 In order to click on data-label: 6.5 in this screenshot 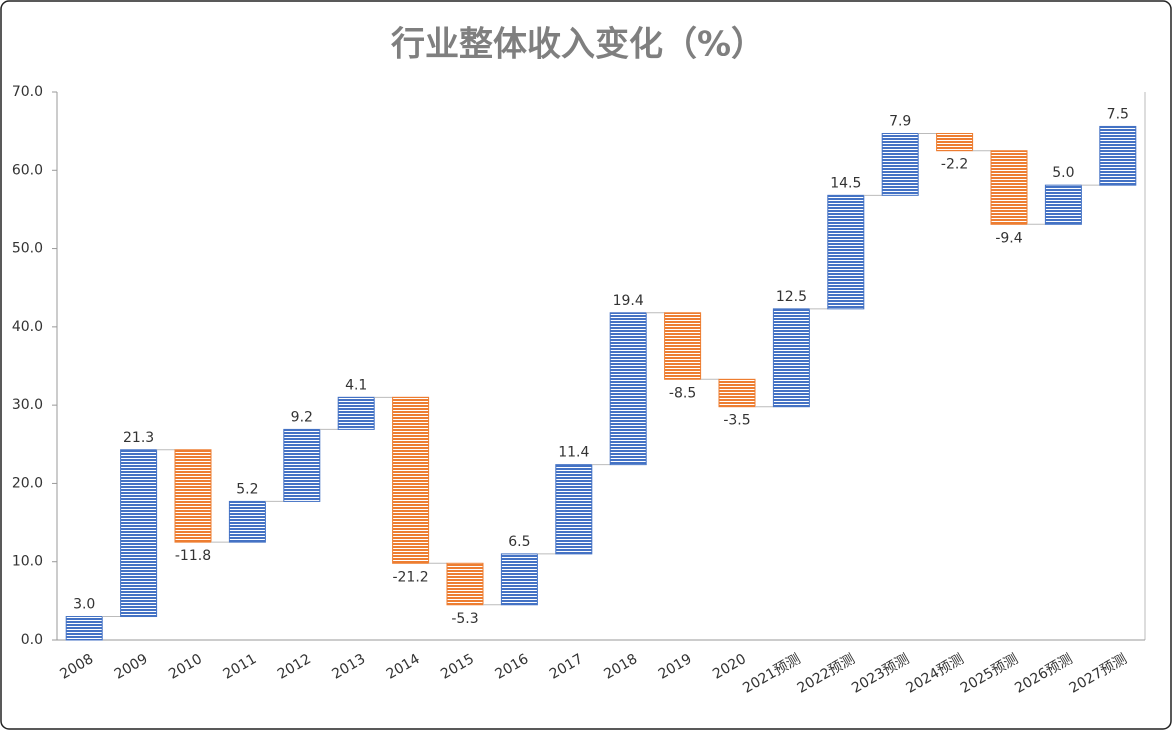, I will do `click(519, 542)`.